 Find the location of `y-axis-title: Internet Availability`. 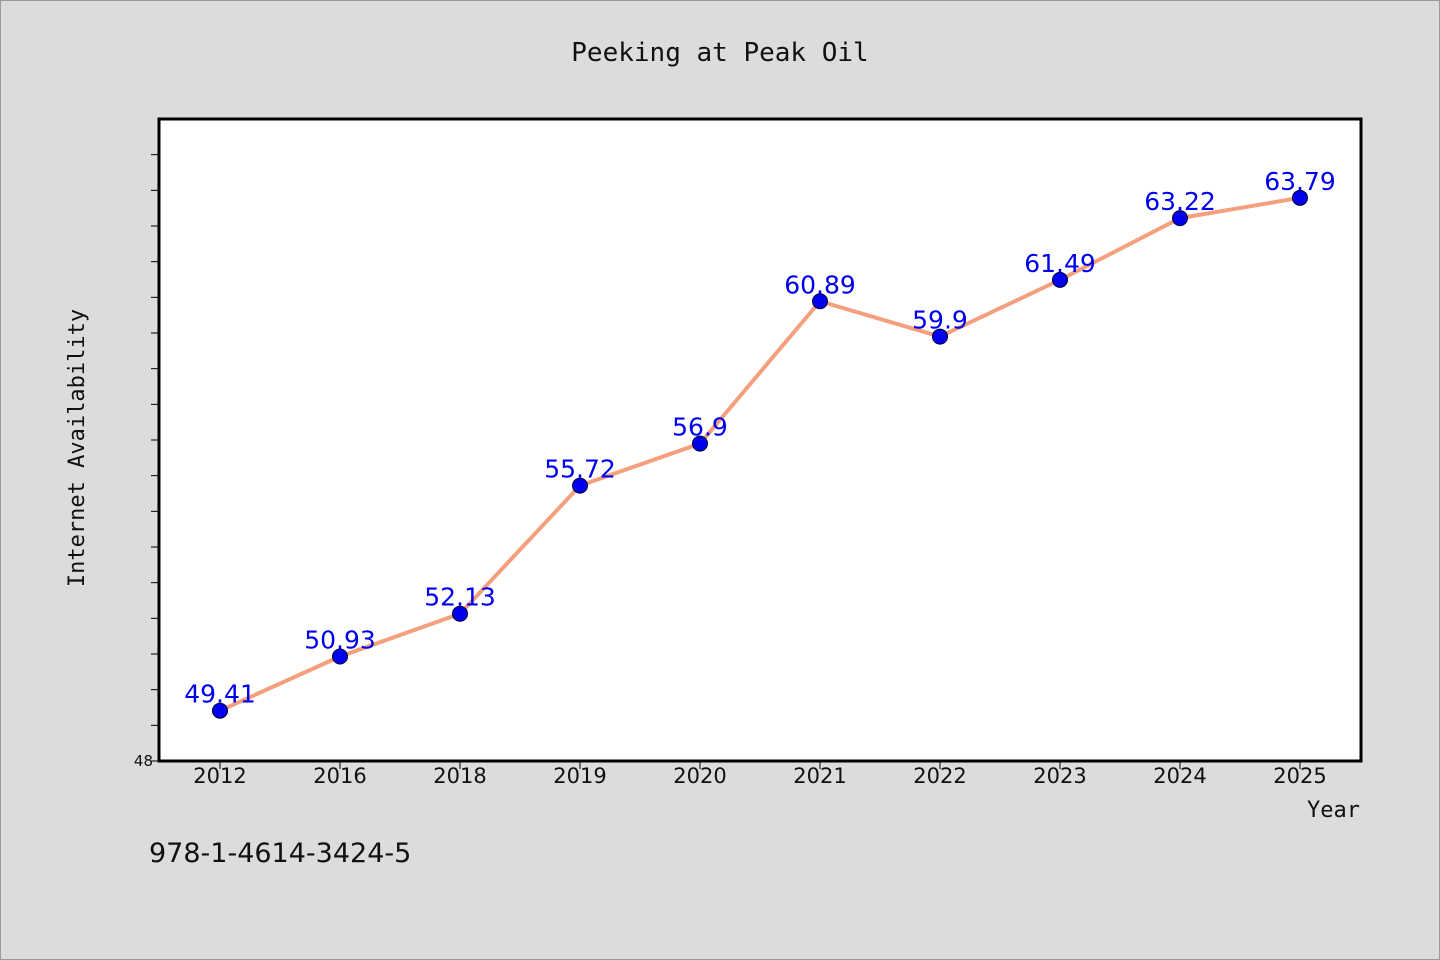

y-axis-title: Internet Availability is located at coordinates (77, 448).